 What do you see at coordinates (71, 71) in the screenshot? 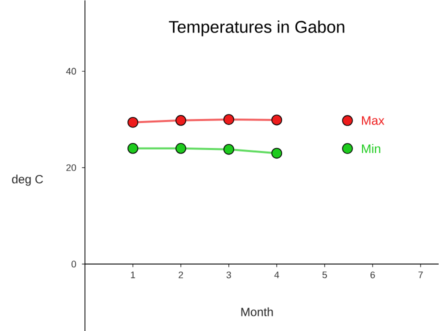
I see `y-tick-label: 40` at bounding box center [71, 71].